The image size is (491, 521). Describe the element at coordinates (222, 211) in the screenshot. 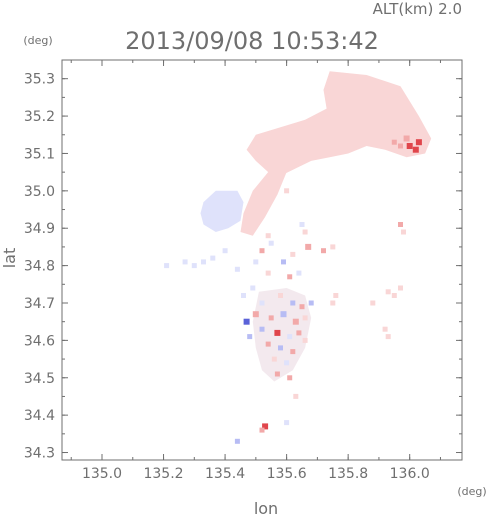

I see `region-west-cold-echo` at that location.